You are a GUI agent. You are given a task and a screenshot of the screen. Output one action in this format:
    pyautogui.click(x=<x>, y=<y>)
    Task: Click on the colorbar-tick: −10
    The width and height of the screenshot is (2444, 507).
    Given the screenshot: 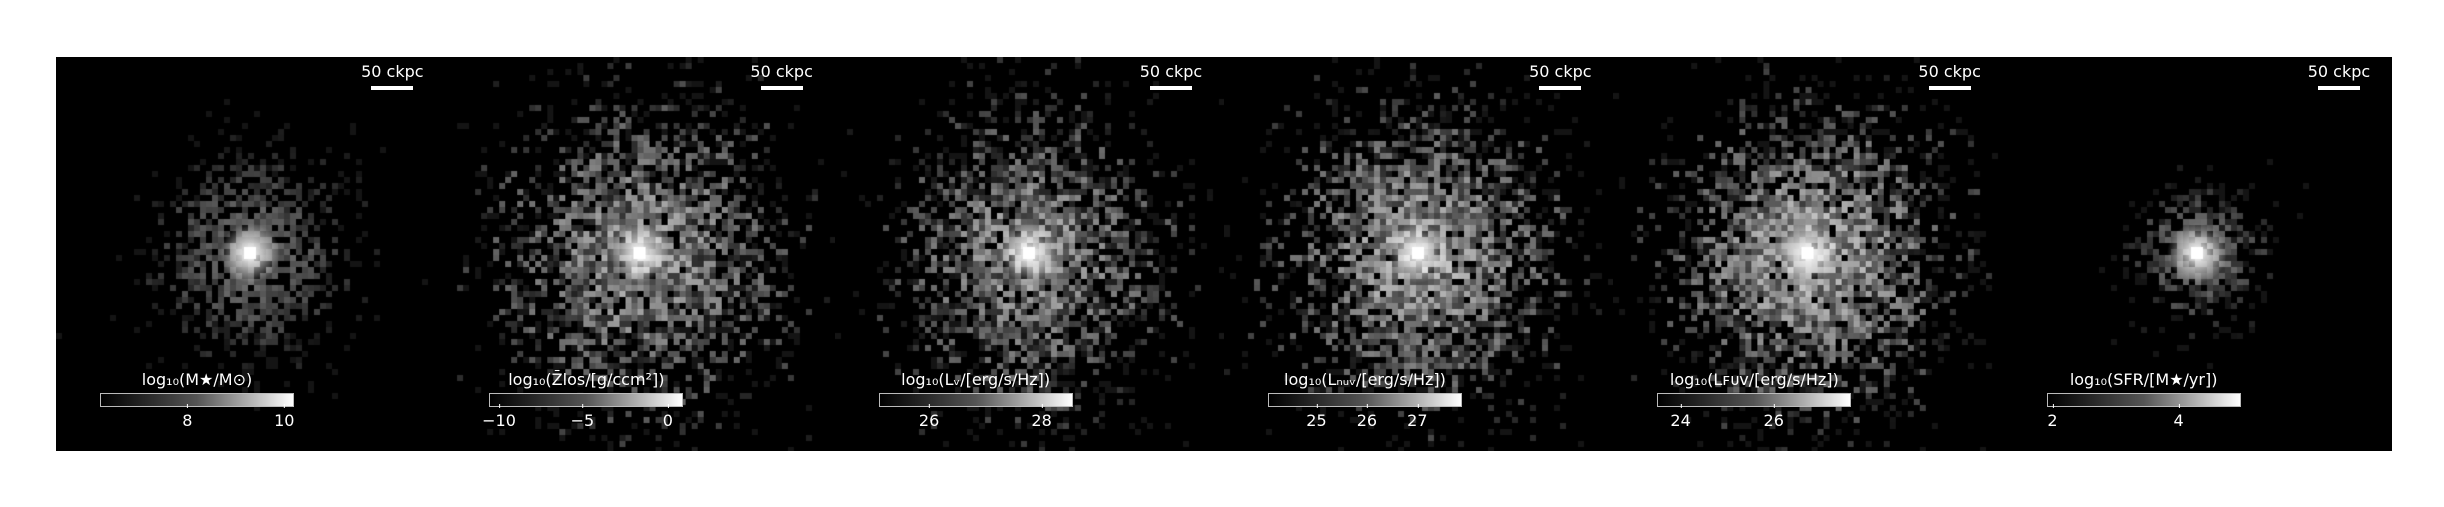 What is the action you would take?
    pyautogui.click(x=499, y=417)
    